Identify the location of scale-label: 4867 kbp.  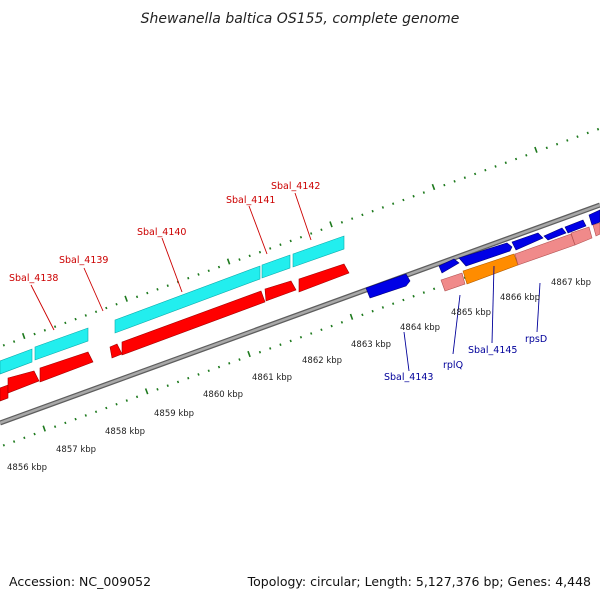
(571, 283).